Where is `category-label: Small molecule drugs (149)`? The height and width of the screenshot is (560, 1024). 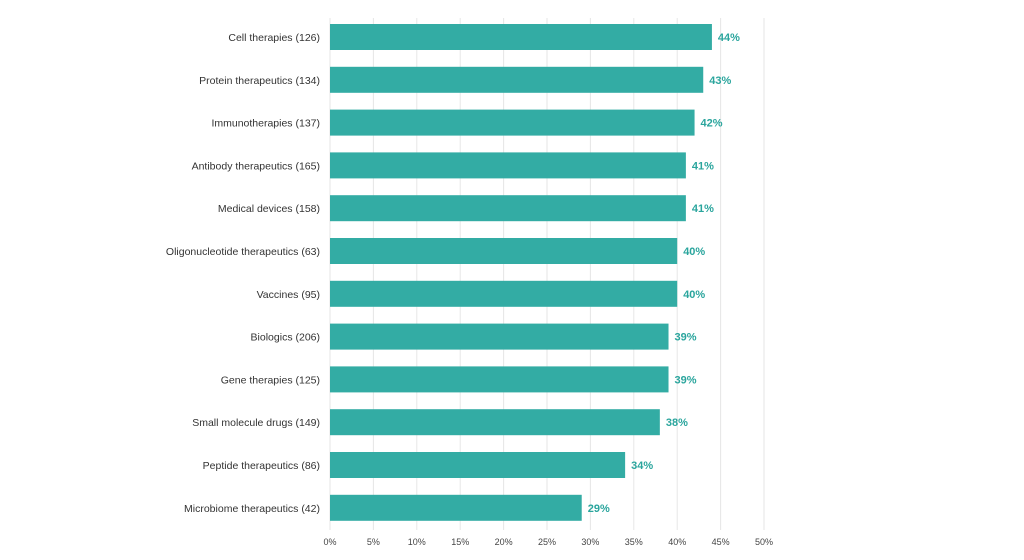
category-label: Small molecule drugs (149) is located at coordinates (256, 423).